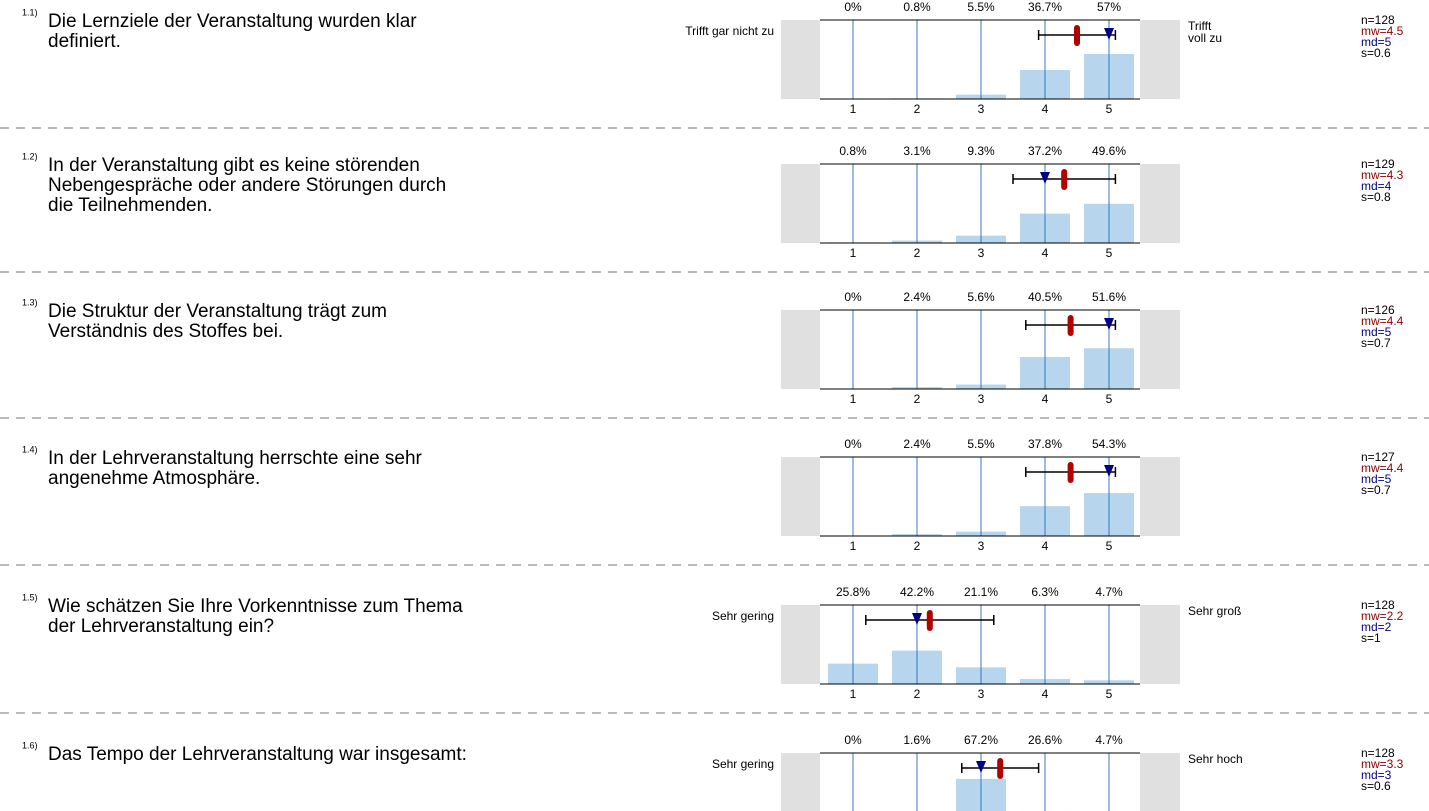  What do you see at coordinates (981, 740) in the screenshot?
I see `percentage-label: 67.2%` at bounding box center [981, 740].